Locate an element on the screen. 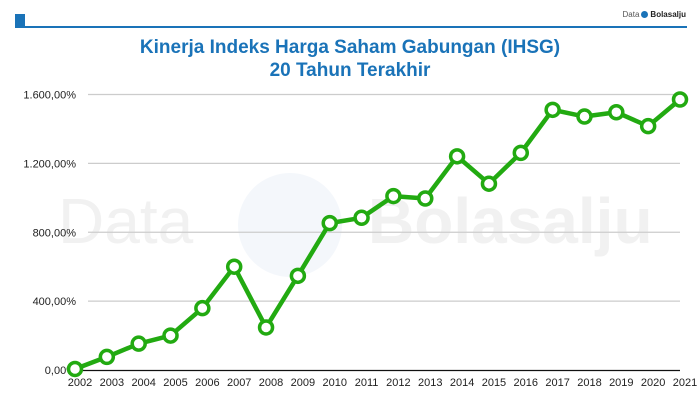 This screenshot has width=700, height=400. x-tick-label: 2017 is located at coordinates (557, 383).